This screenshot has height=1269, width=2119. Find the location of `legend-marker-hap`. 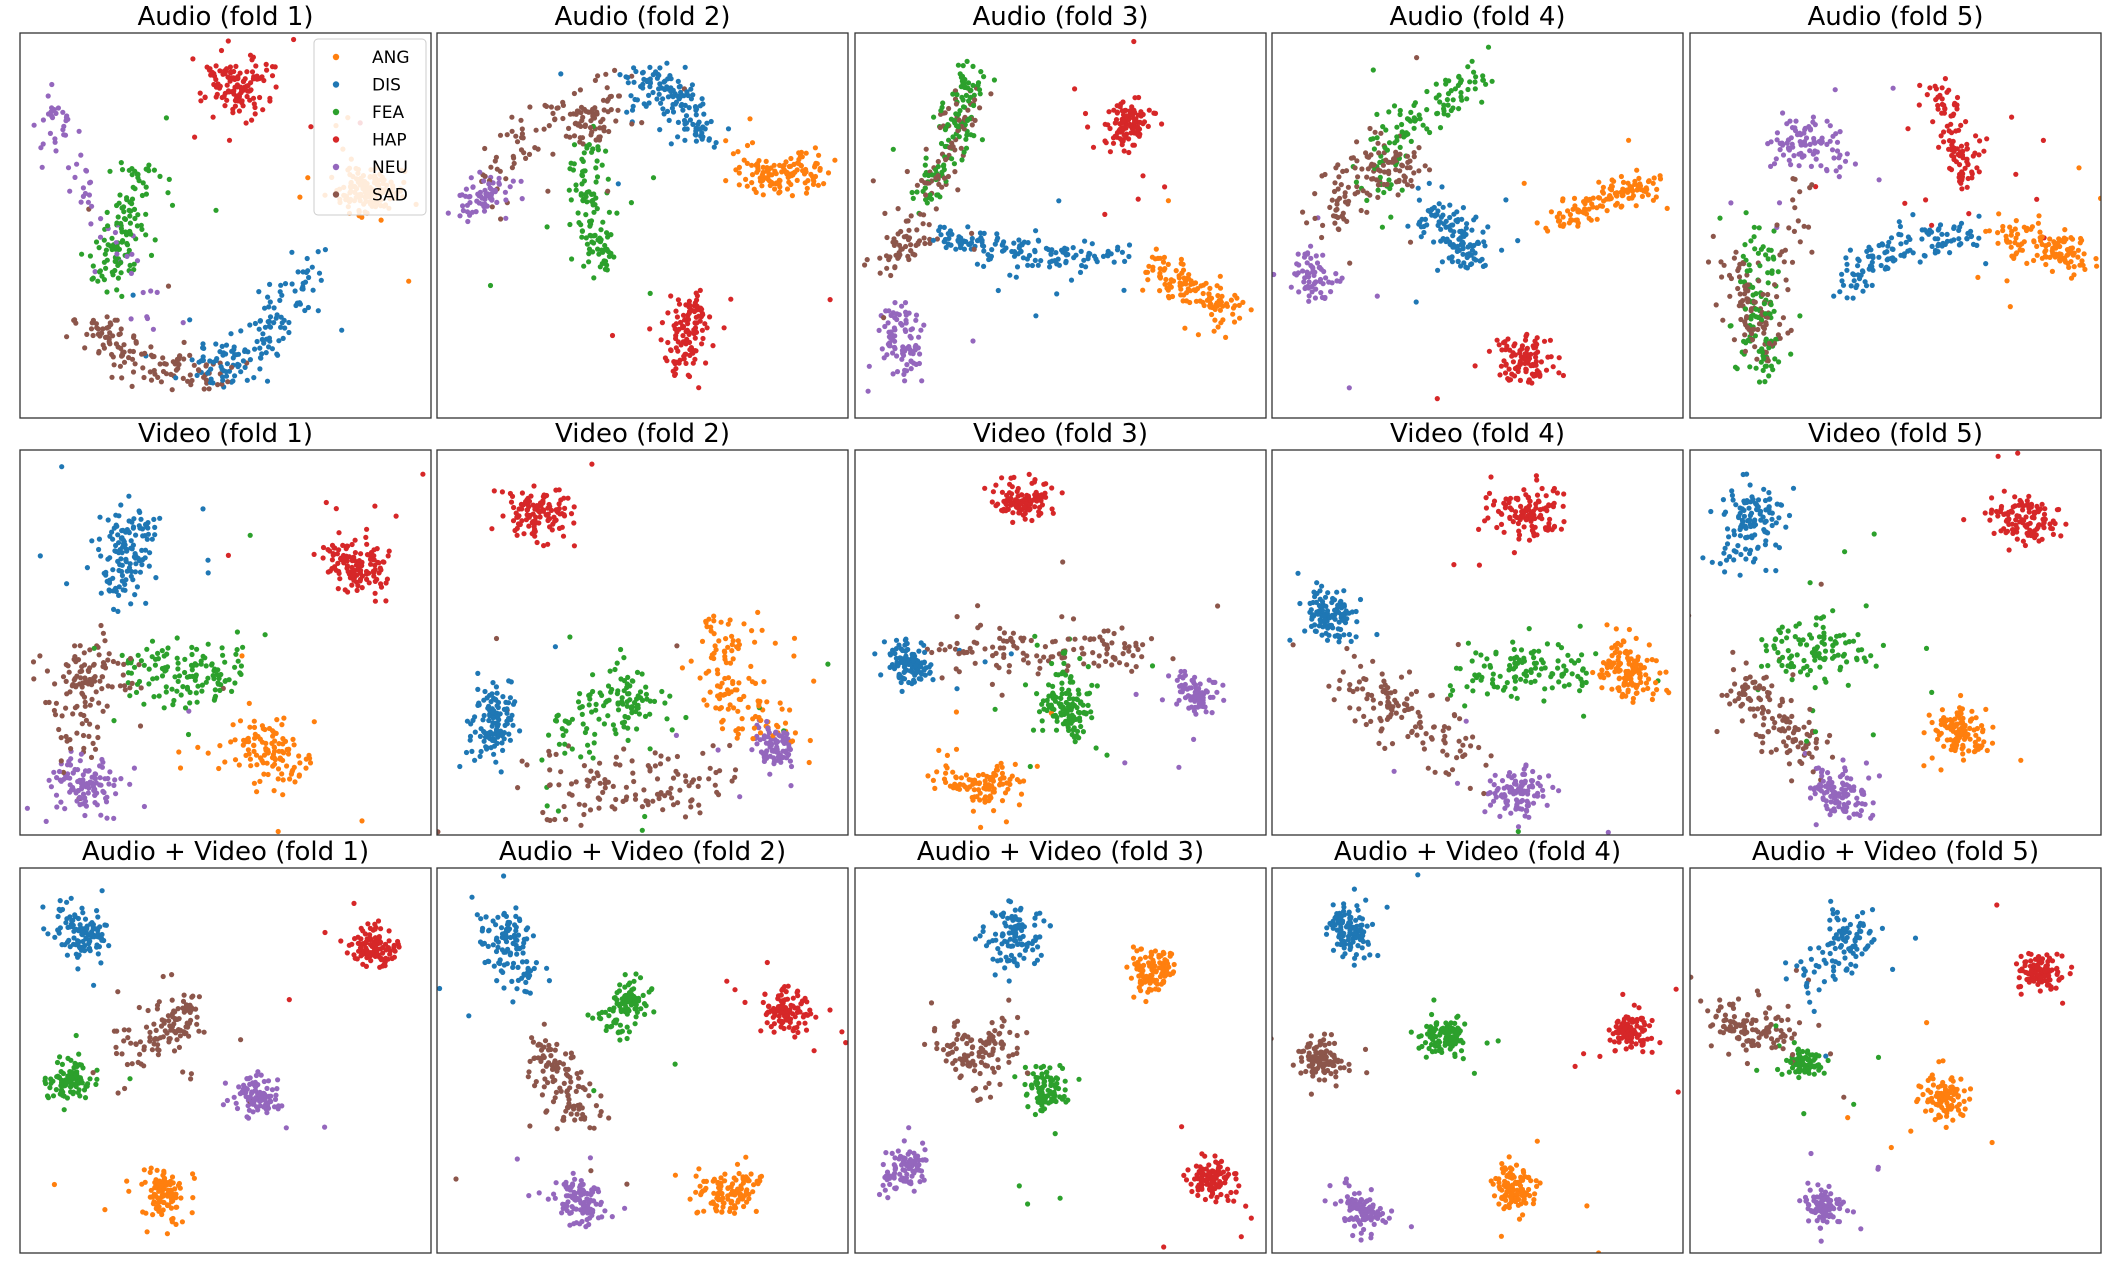

legend-marker-hap is located at coordinates (336, 139).